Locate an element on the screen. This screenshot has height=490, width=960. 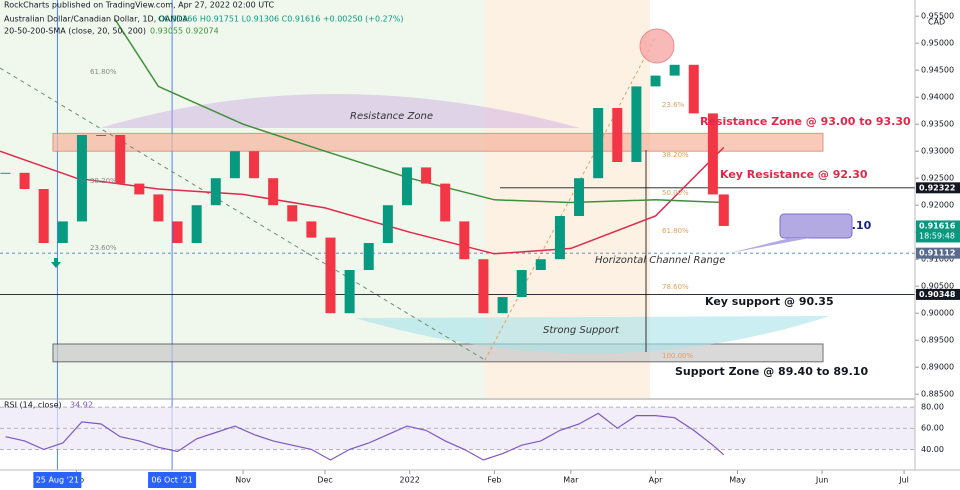
resistance-zone is located at coordinates (438, 142).